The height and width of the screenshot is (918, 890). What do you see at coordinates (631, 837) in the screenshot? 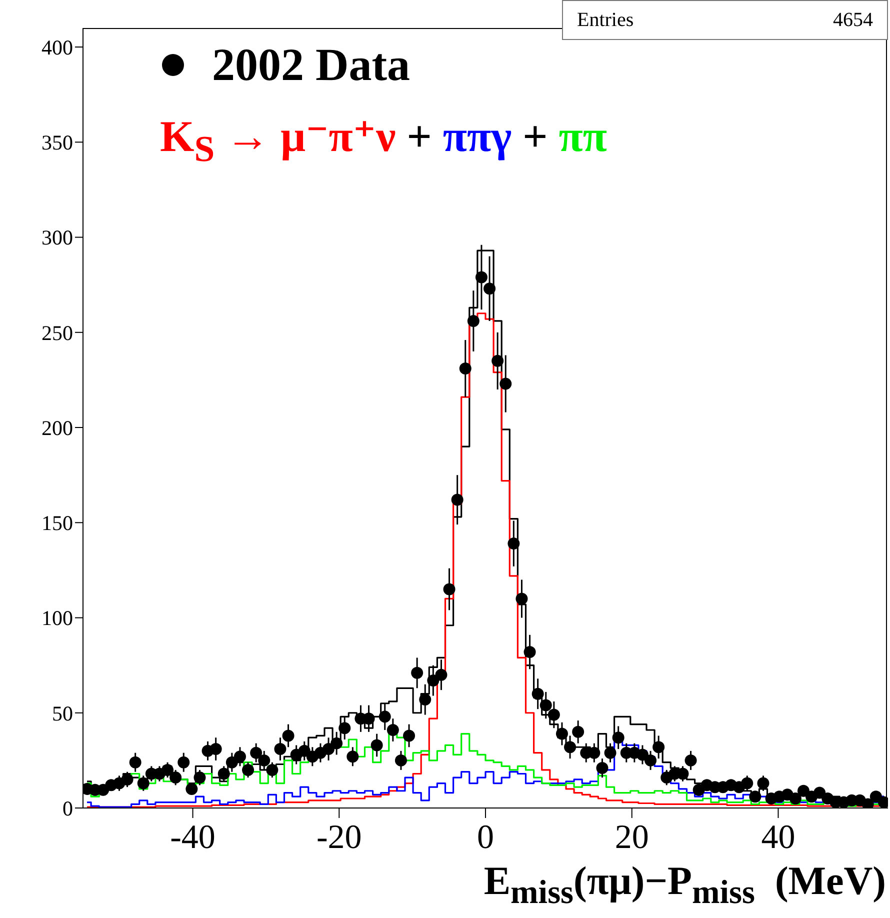
I see `x-tick-label: 20` at bounding box center [631, 837].